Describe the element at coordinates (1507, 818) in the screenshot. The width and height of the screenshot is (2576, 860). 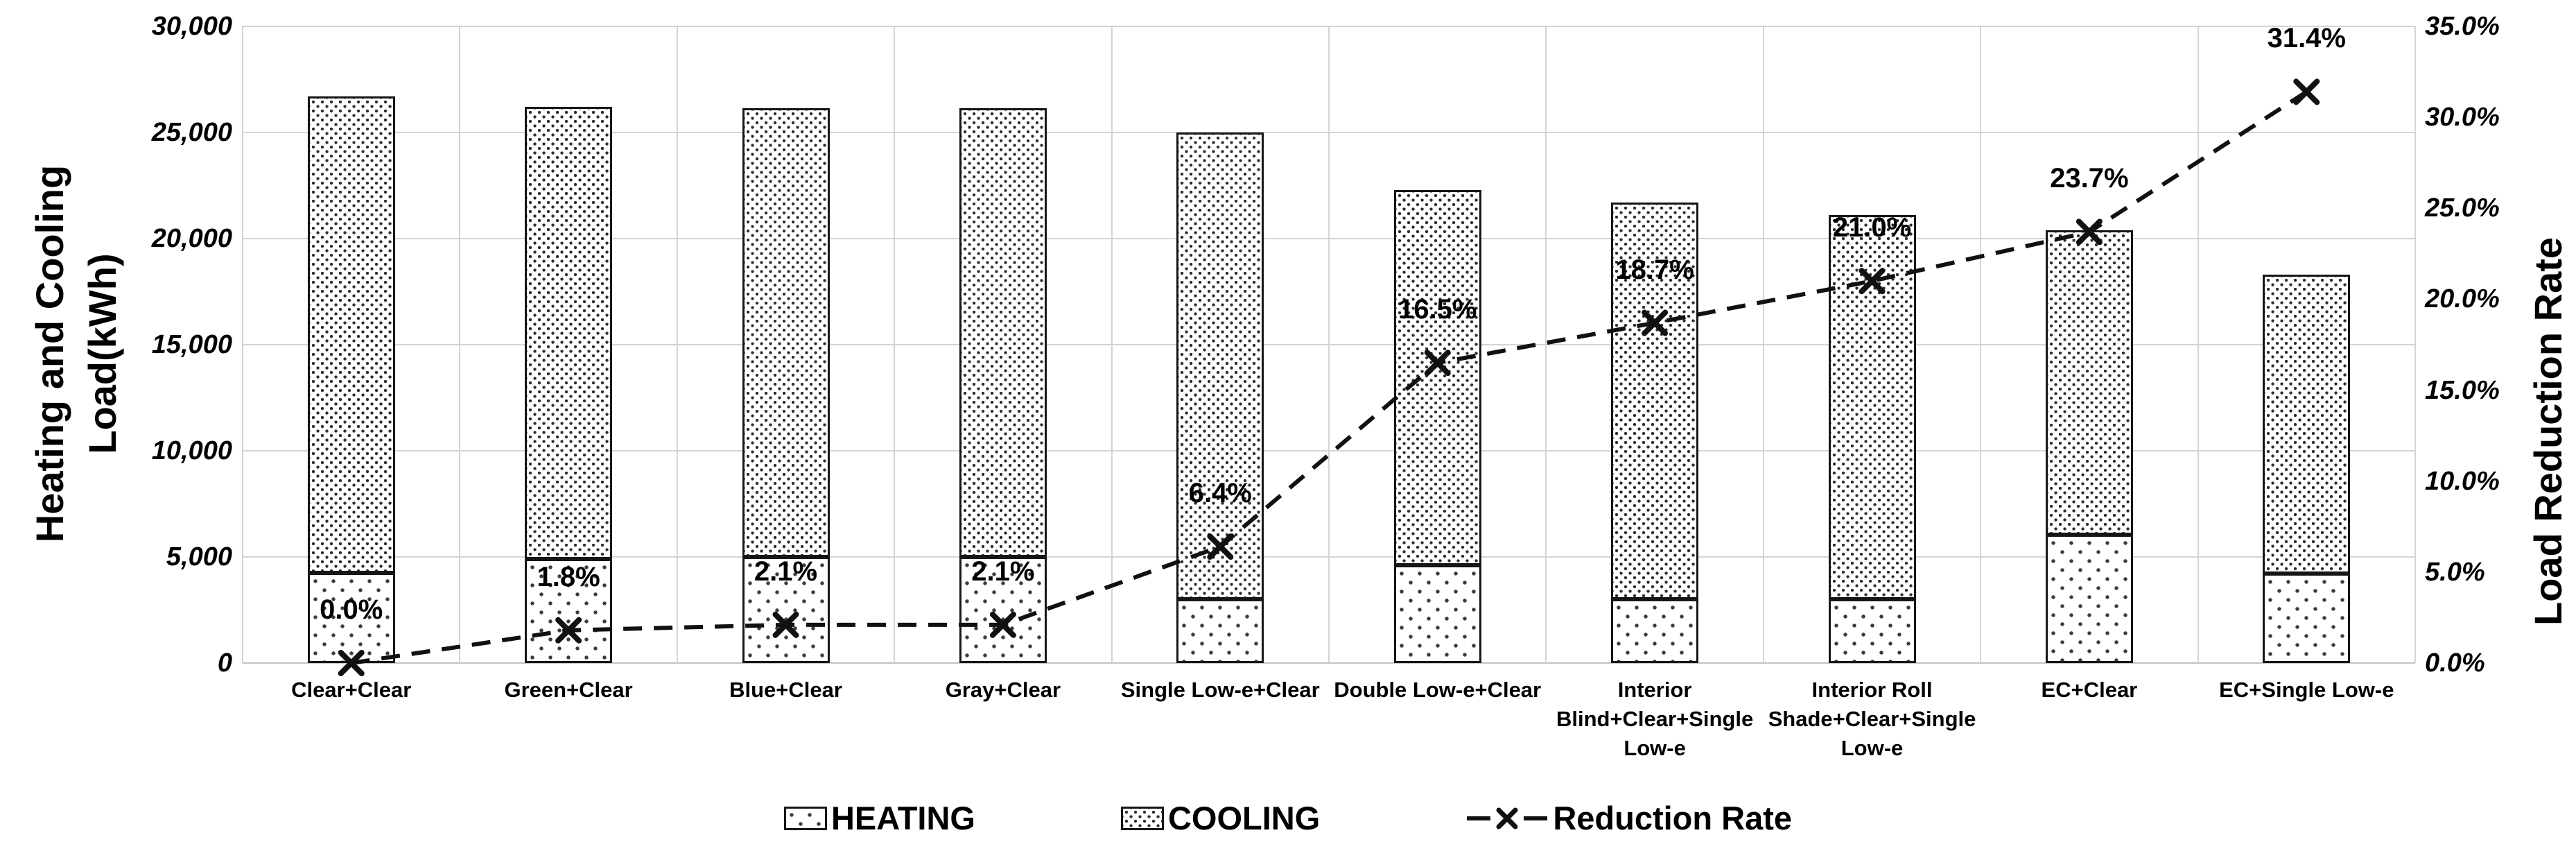
I see `legend-dash-x-icon` at that location.